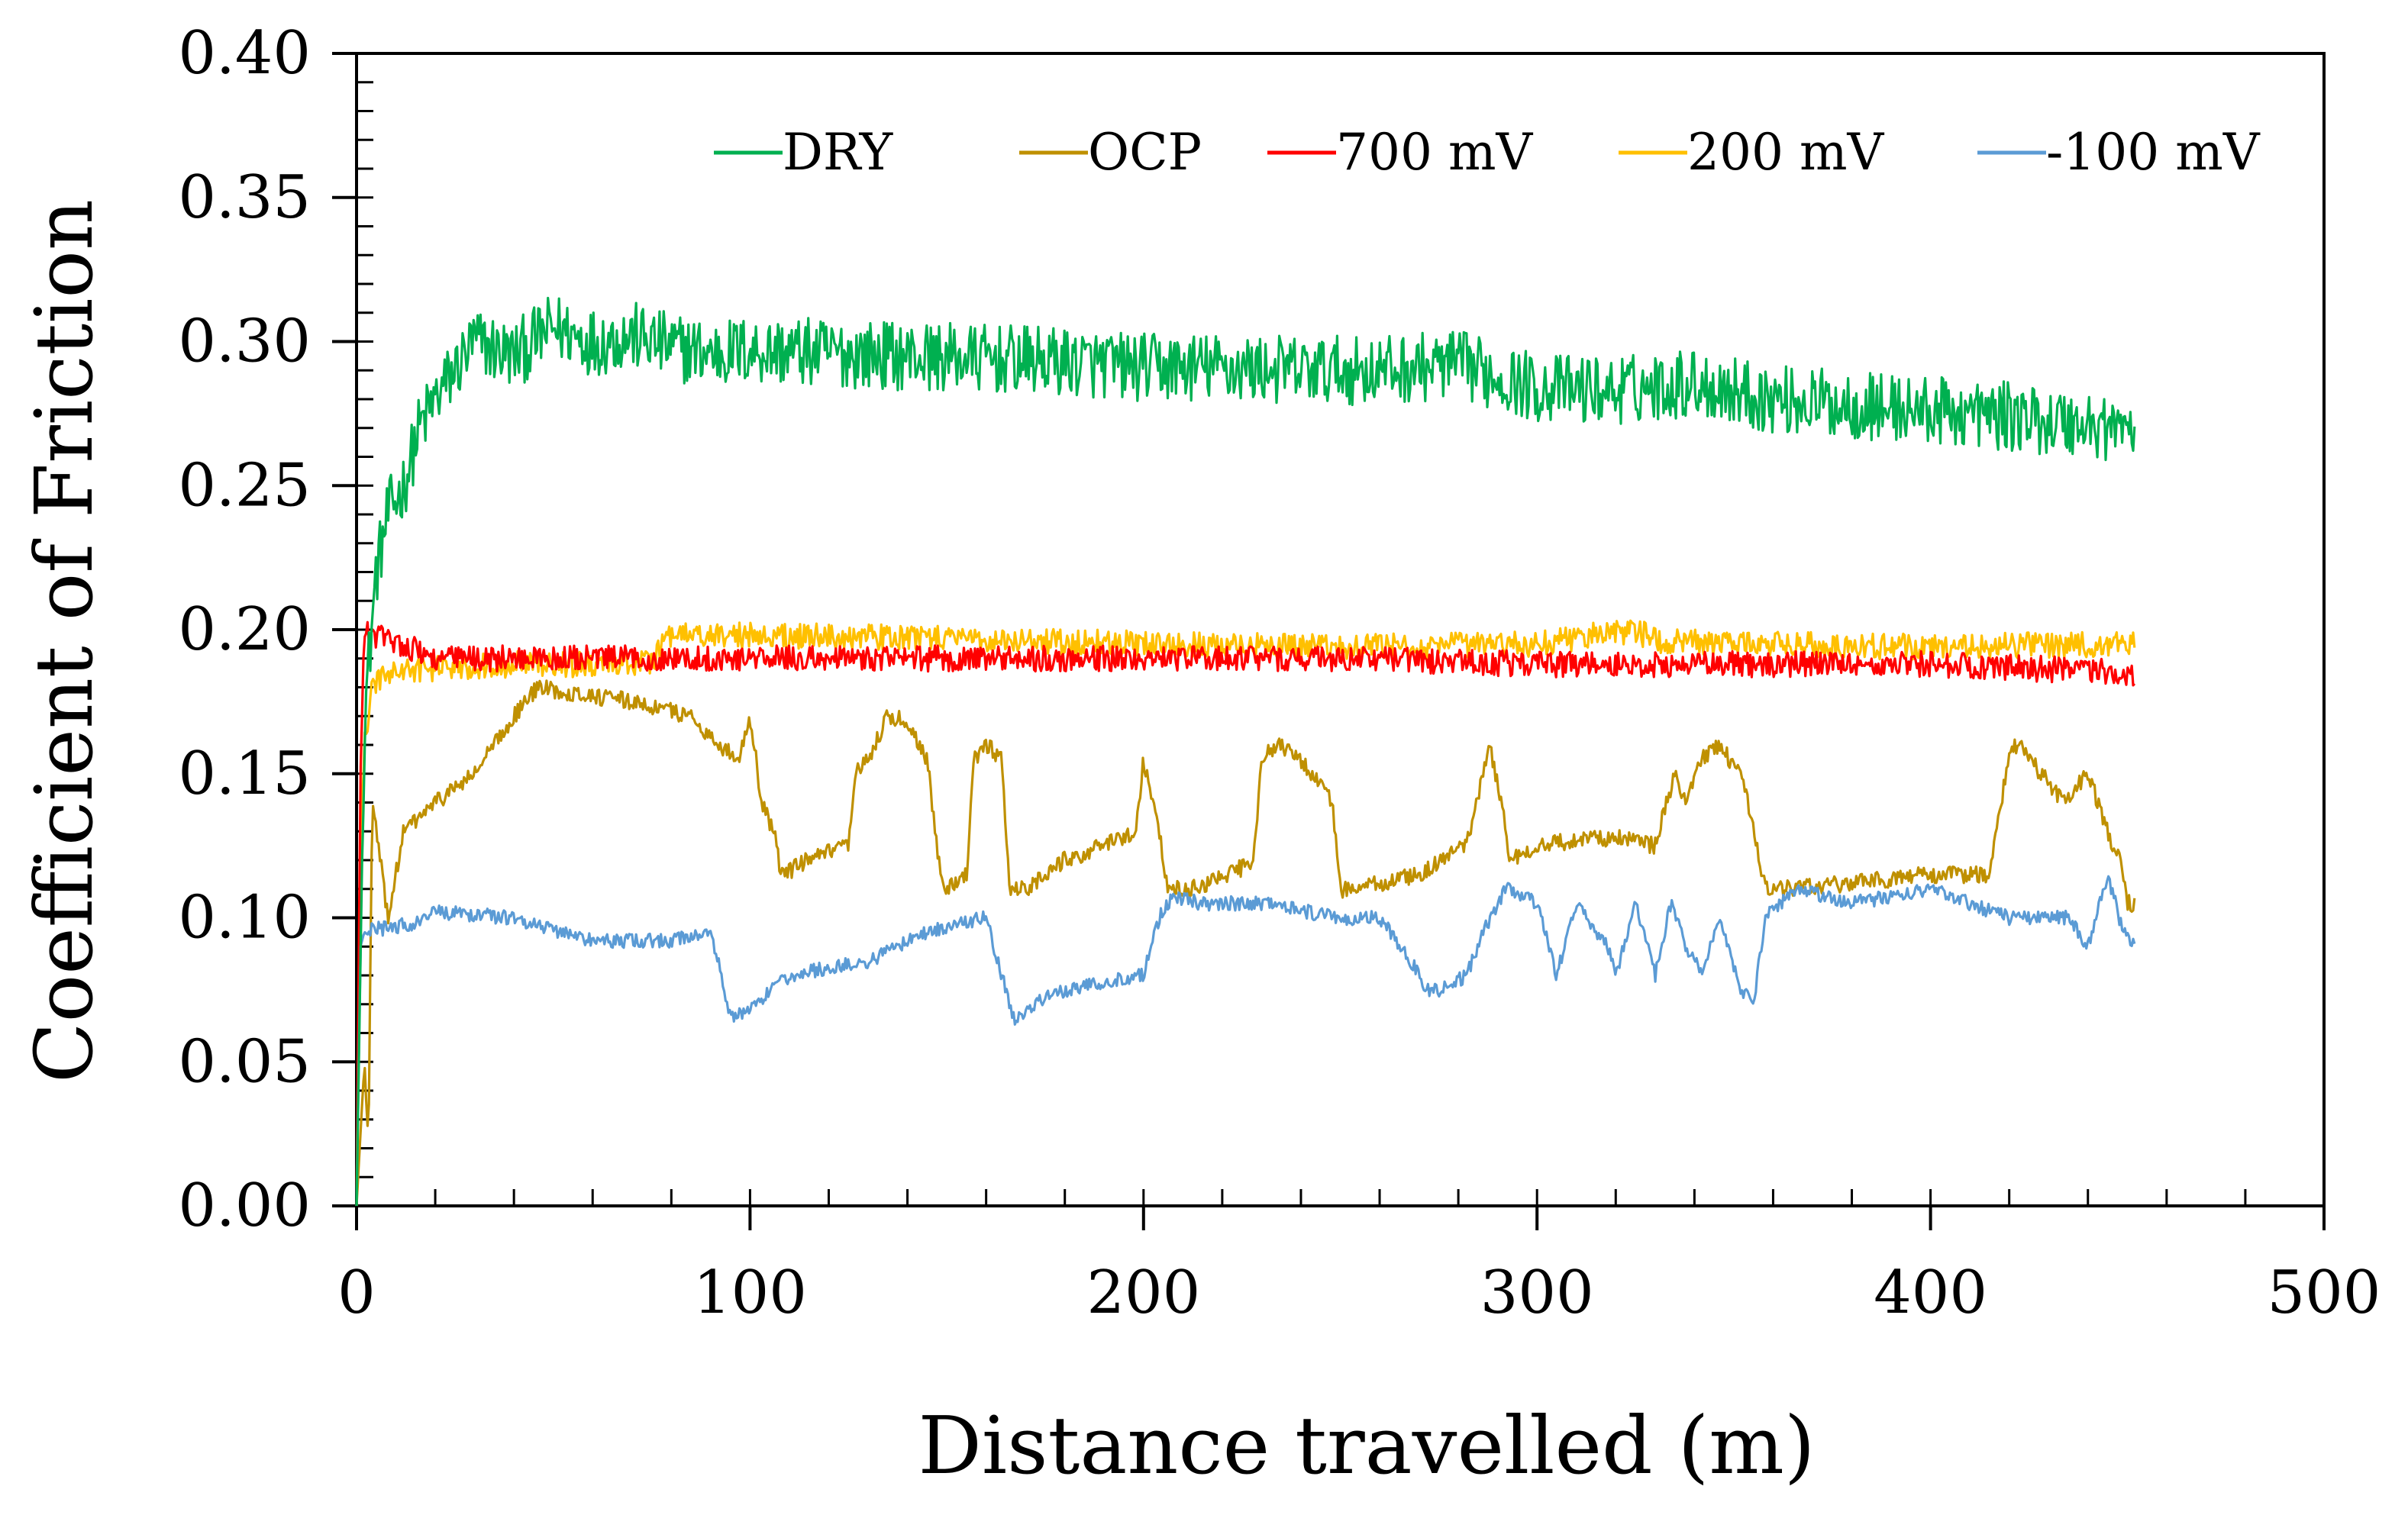  What do you see at coordinates (1435, 152) in the screenshot?
I see `legend-label: 700 mV` at bounding box center [1435, 152].